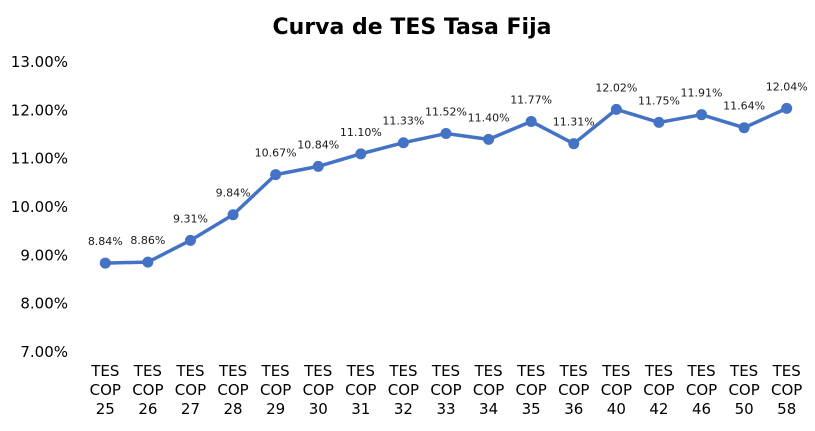 The width and height of the screenshot is (815, 431). I want to click on data-label: 11.10%, so click(361, 132).